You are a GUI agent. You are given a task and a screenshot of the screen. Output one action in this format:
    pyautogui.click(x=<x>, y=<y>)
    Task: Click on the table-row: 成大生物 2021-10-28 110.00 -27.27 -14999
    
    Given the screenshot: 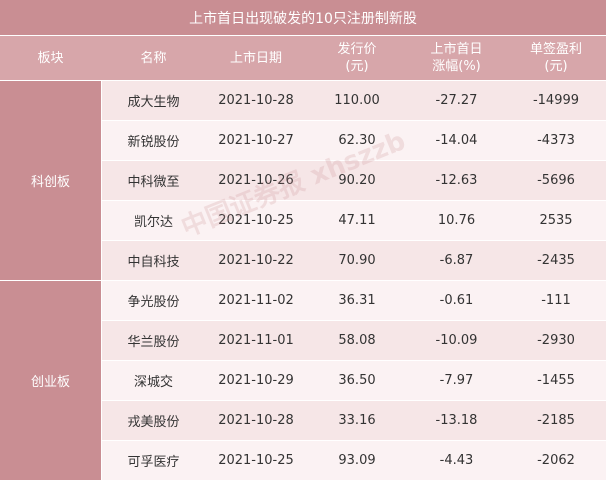 What is the action you would take?
    pyautogui.click(x=354, y=100)
    